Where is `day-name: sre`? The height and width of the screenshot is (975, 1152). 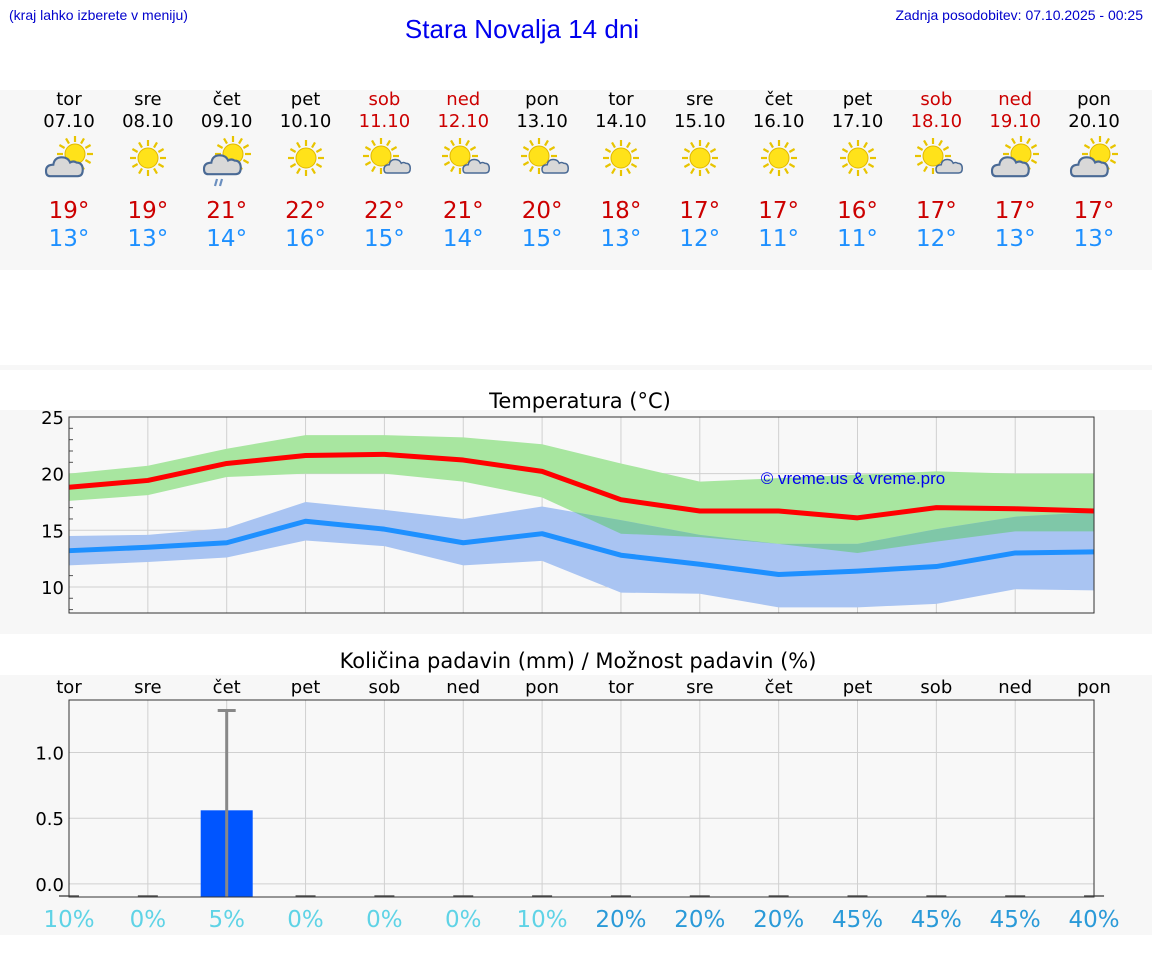 day-name: sre is located at coordinates (700, 99).